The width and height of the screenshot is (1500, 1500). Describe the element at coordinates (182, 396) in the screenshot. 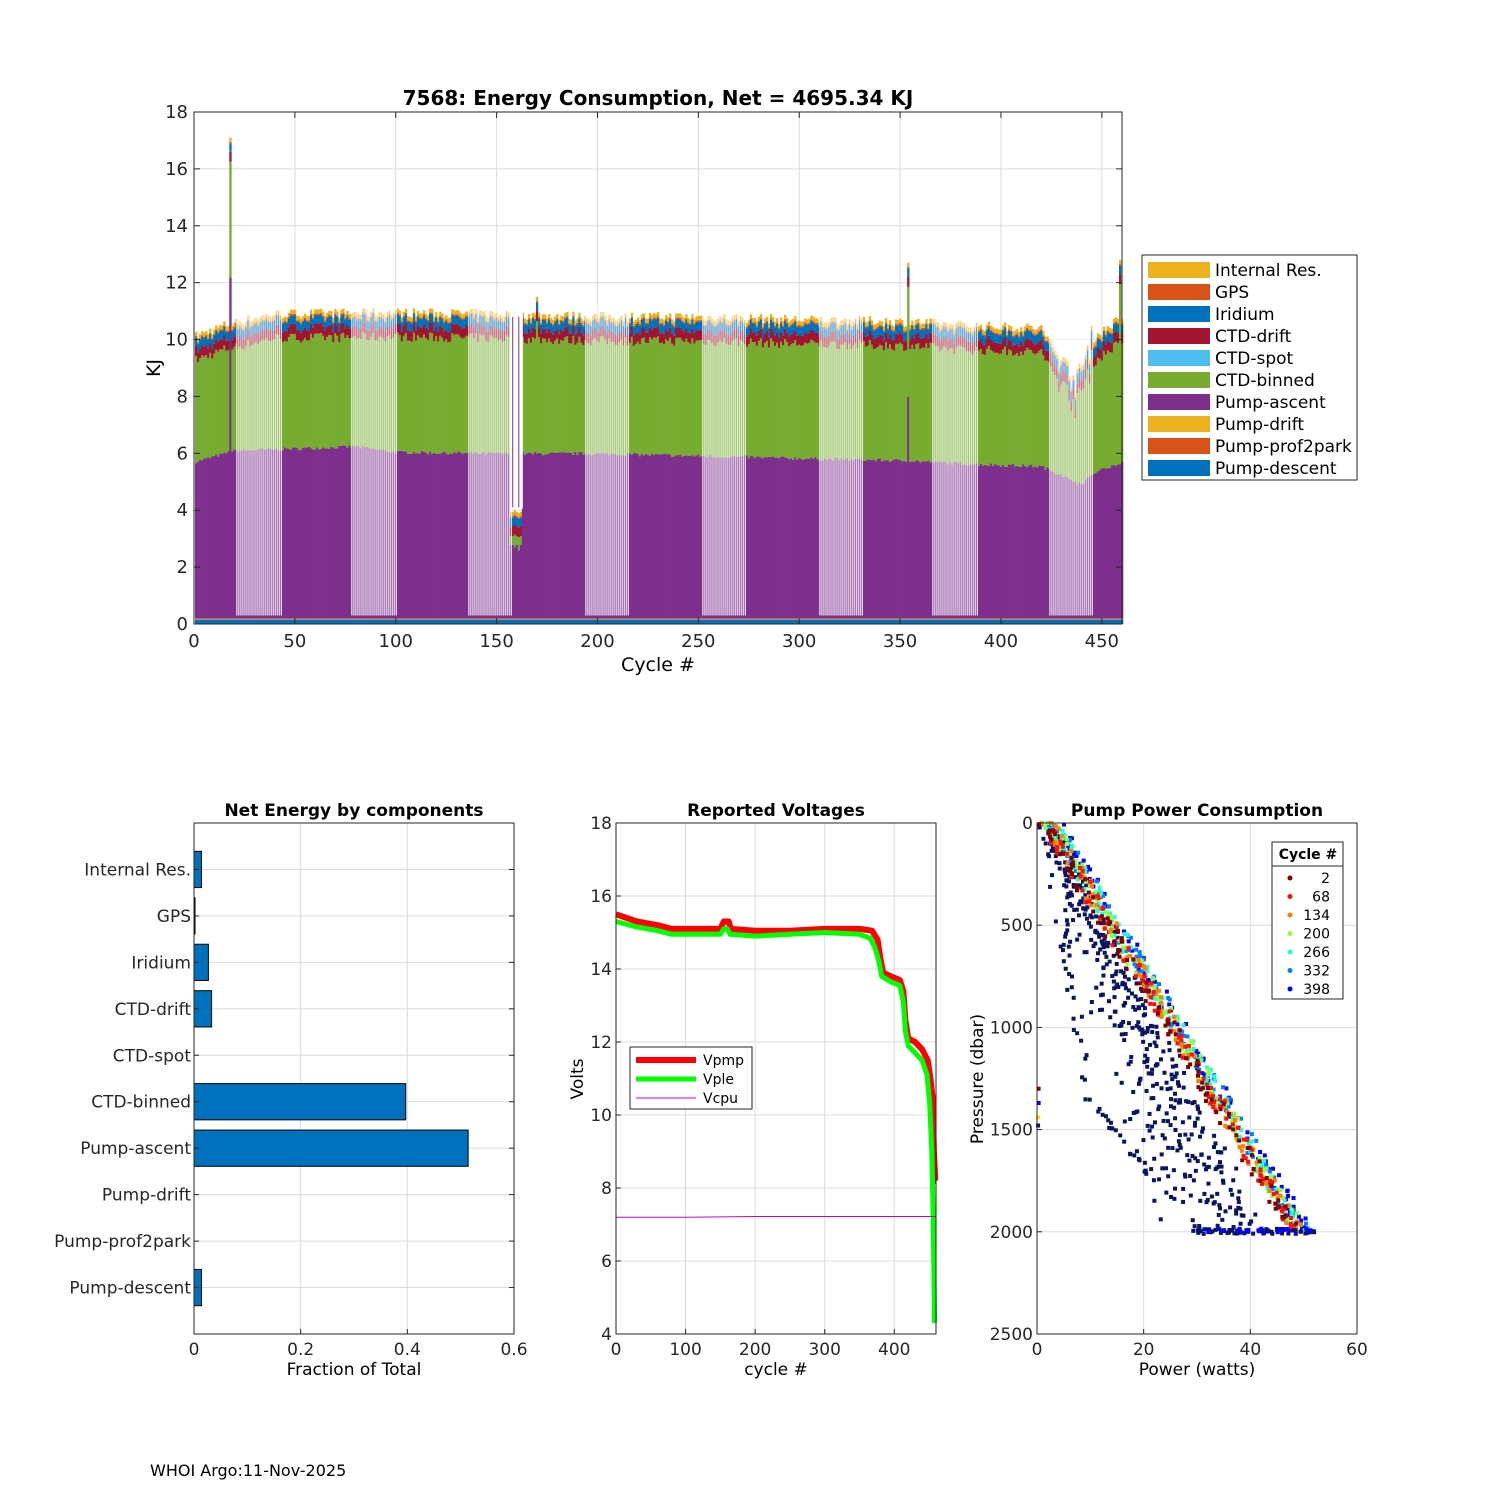

I see `y-tick-label: 8` at that location.